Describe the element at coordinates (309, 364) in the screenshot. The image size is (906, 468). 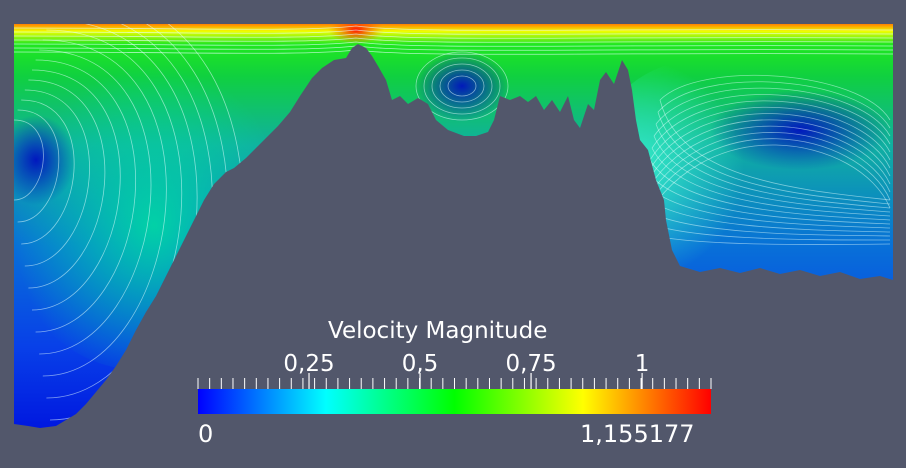
I see `scalar-bar-tick-label: 0,25` at that location.